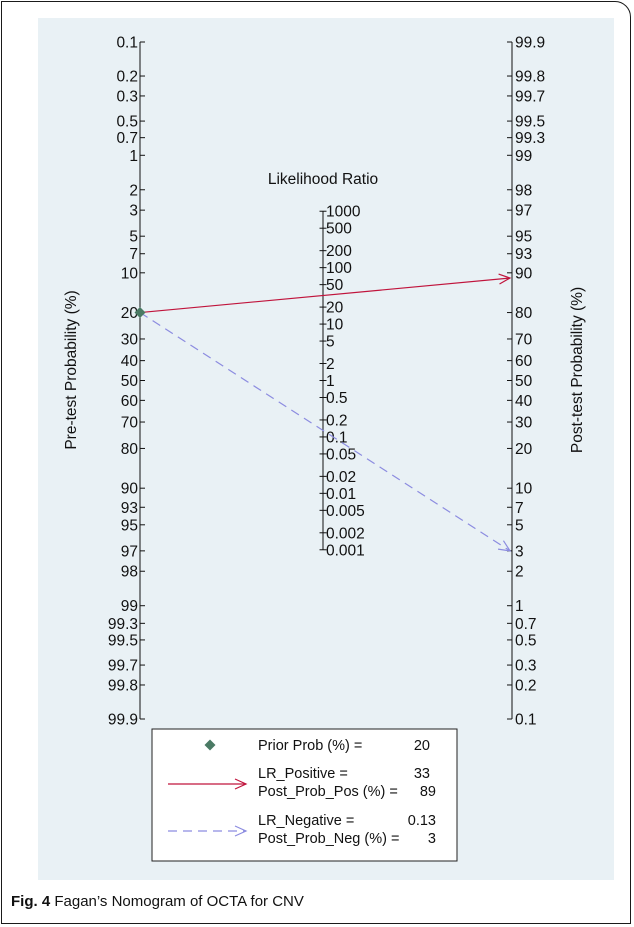  What do you see at coordinates (123, 624) in the screenshot?
I see `pre-test-tick-label-99p3: 99.3` at bounding box center [123, 624].